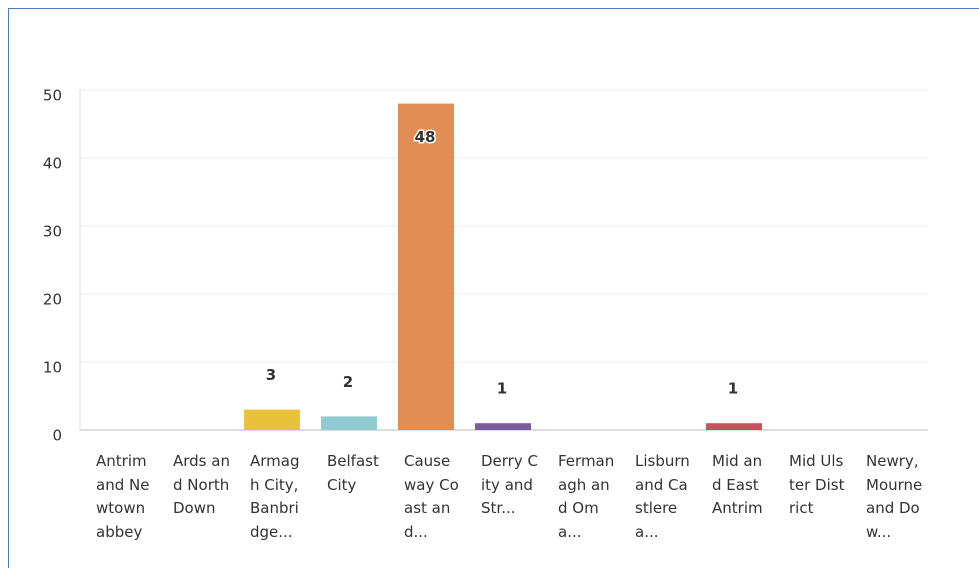 The height and width of the screenshot is (568, 979). What do you see at coordinates (52, 96) in the screenshot?
I see `y-tick-label: 50` at bounding box center [52, 96].